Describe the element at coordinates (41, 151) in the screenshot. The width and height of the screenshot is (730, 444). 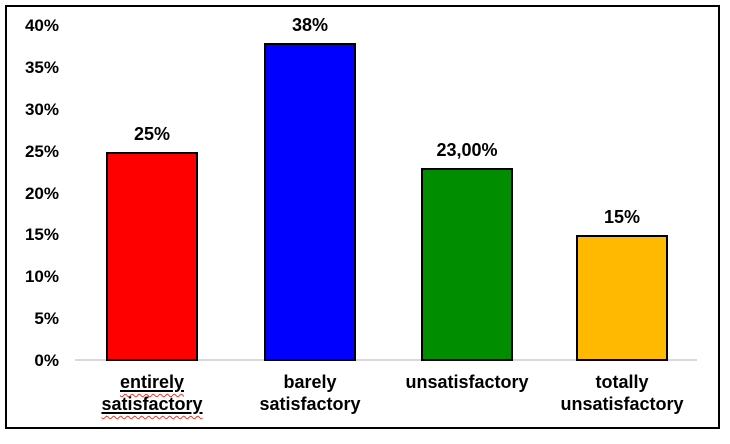
I see `y-axis-label: 25%` at that location.